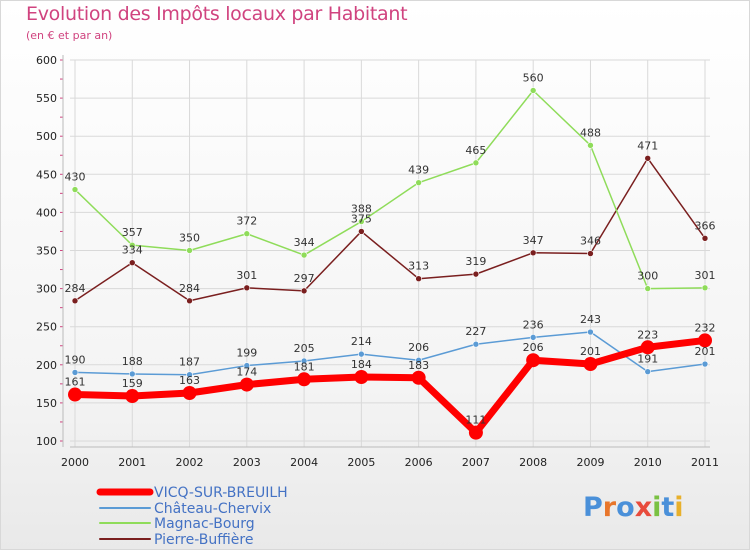  What do you see at coordinates (304, 348) in the screenshot?
I see `data-label: 205` at bounding box center [304, 348].